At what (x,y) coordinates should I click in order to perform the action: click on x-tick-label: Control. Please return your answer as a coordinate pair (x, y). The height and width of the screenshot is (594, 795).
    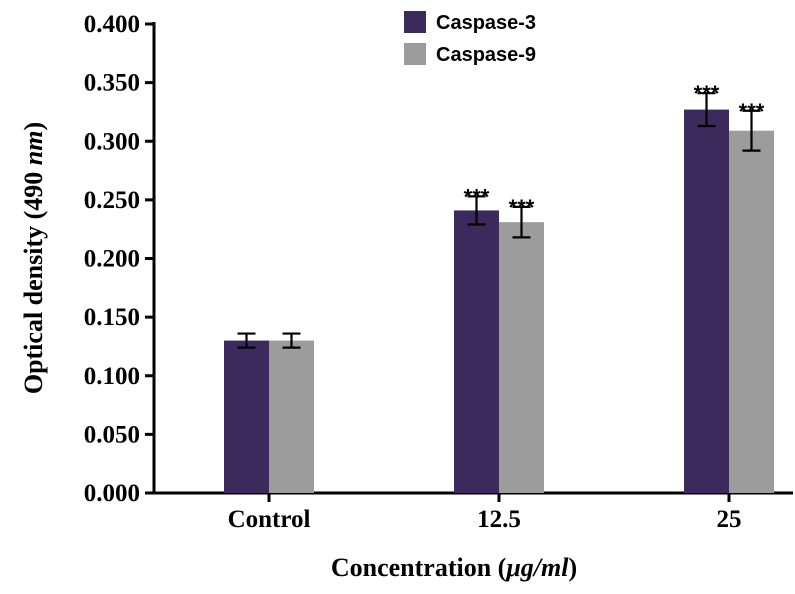
    Looking at the image, I should click on (269, 519).